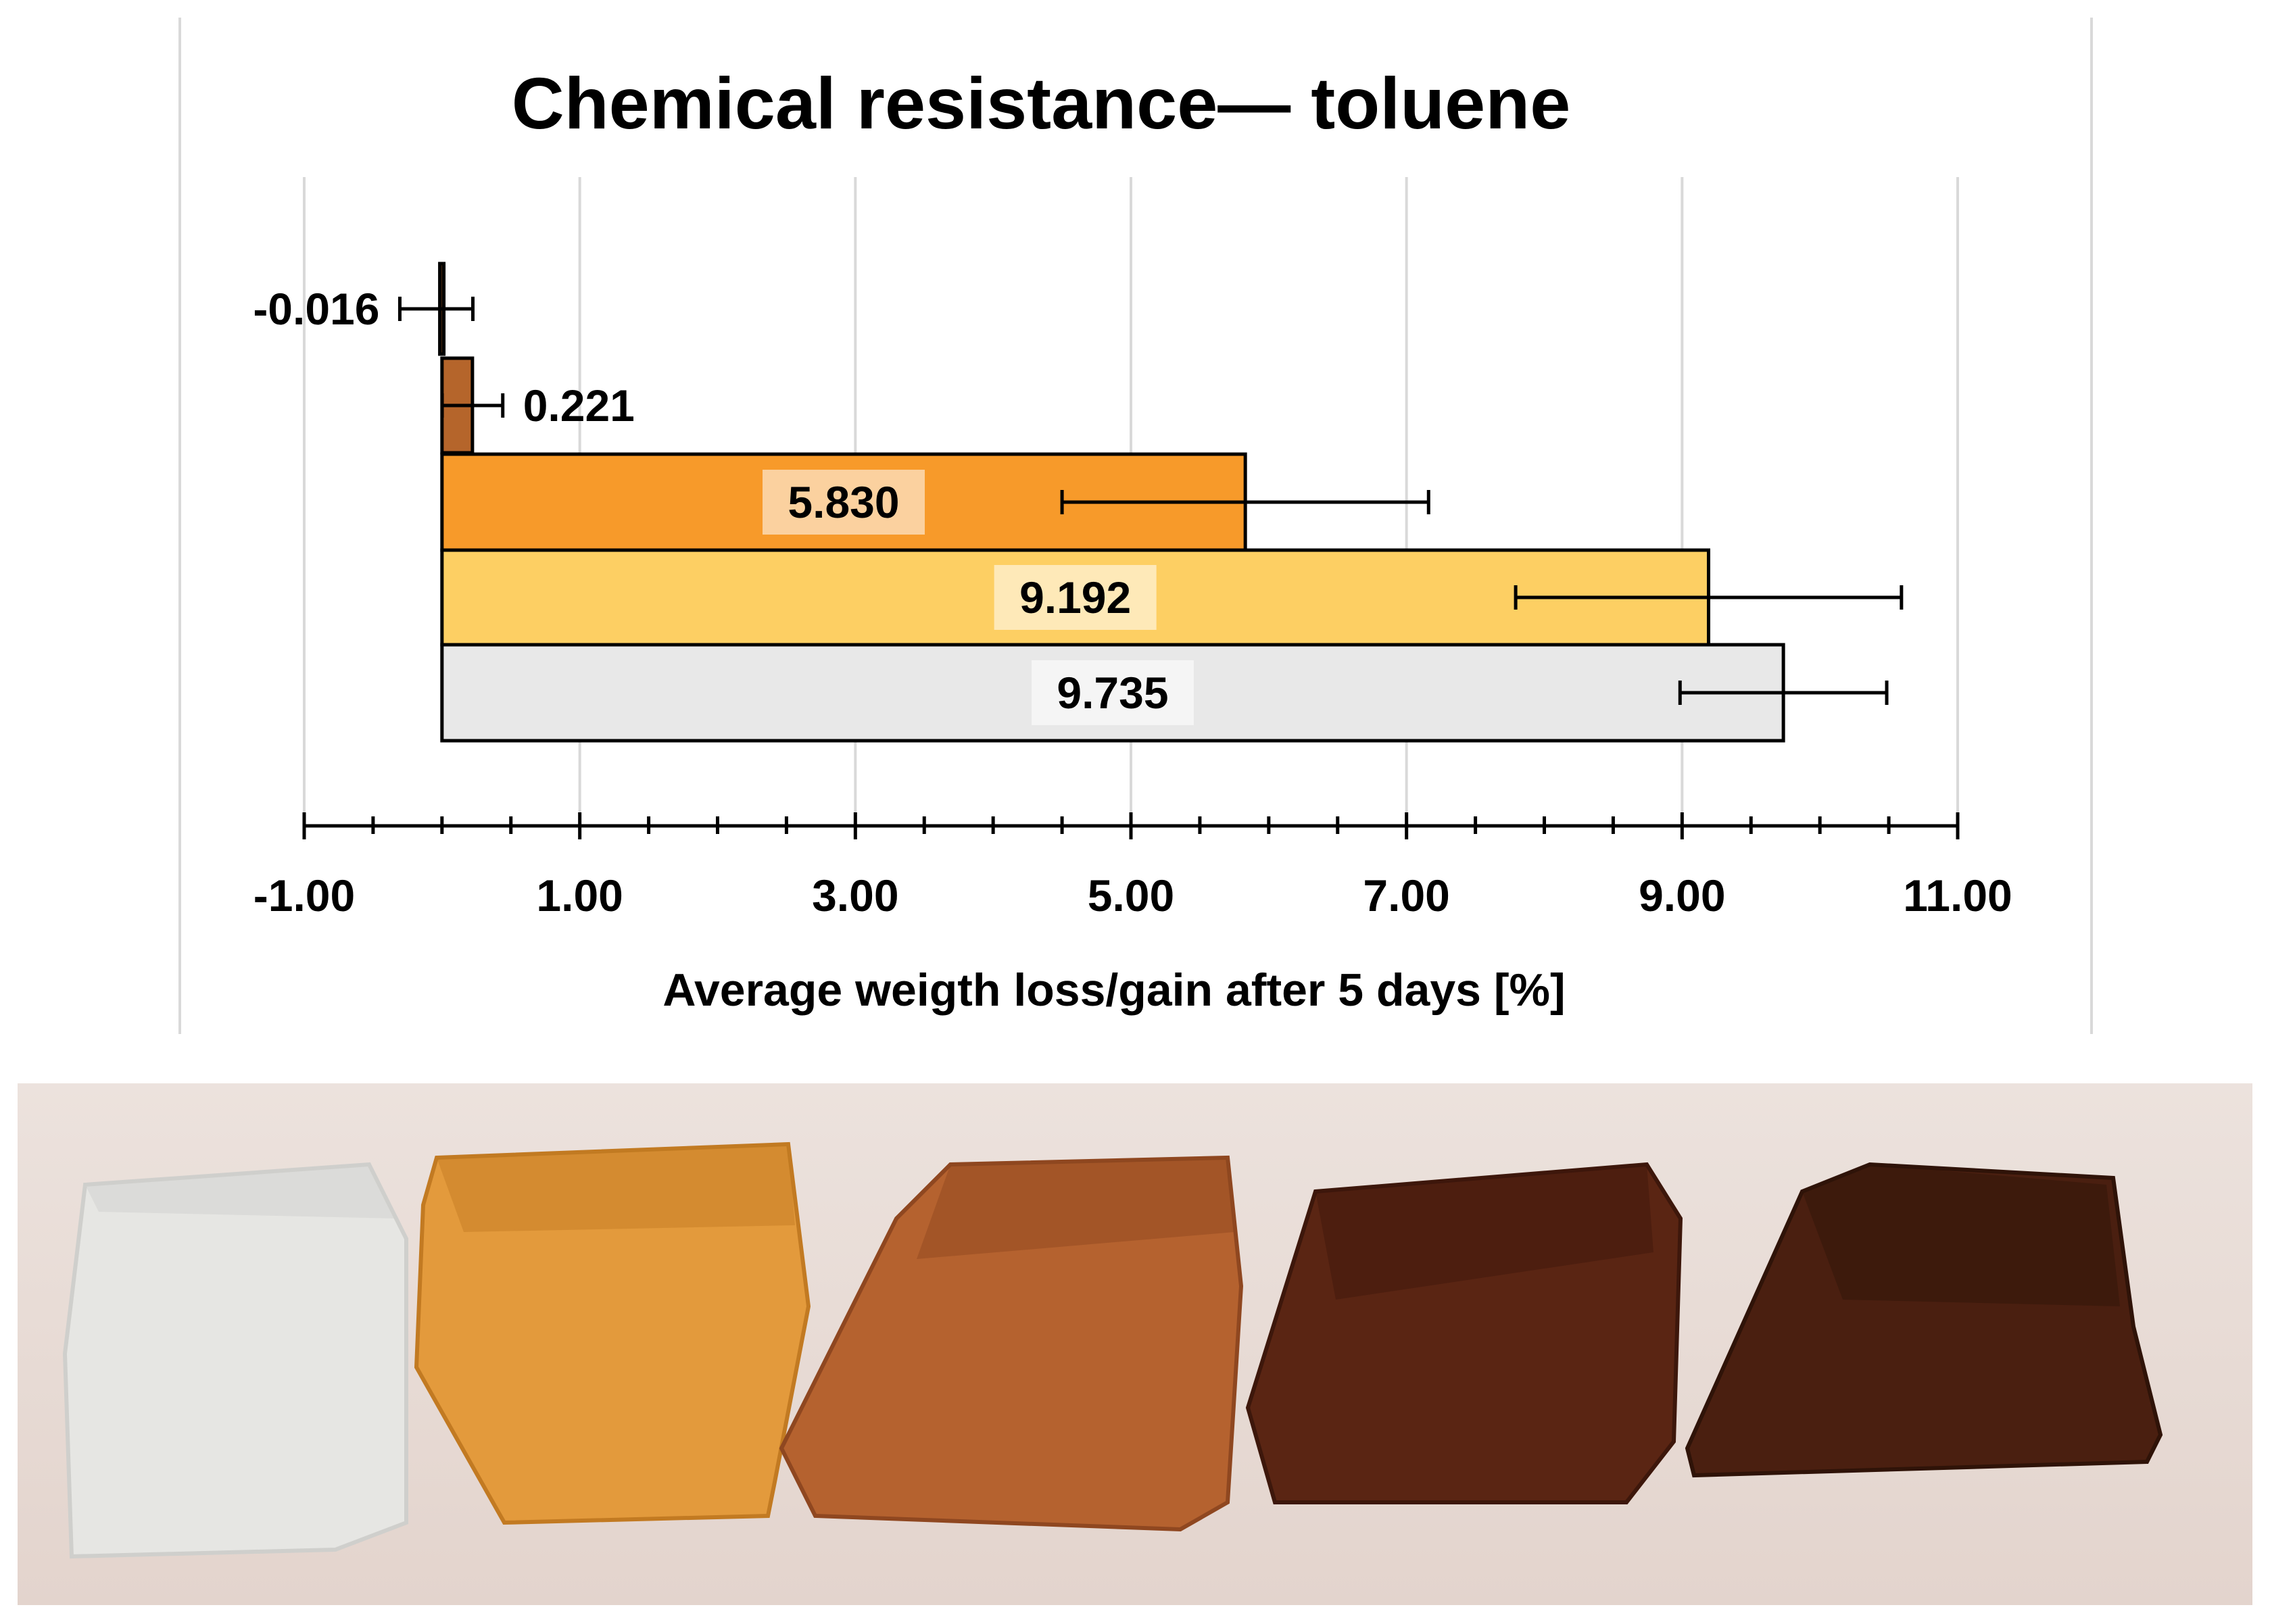 This screenshot has height=1624, width=2270. Describe the element at coordinates (579, 405) in the screenshot. I see `data-label-1: 0.221` at that location.